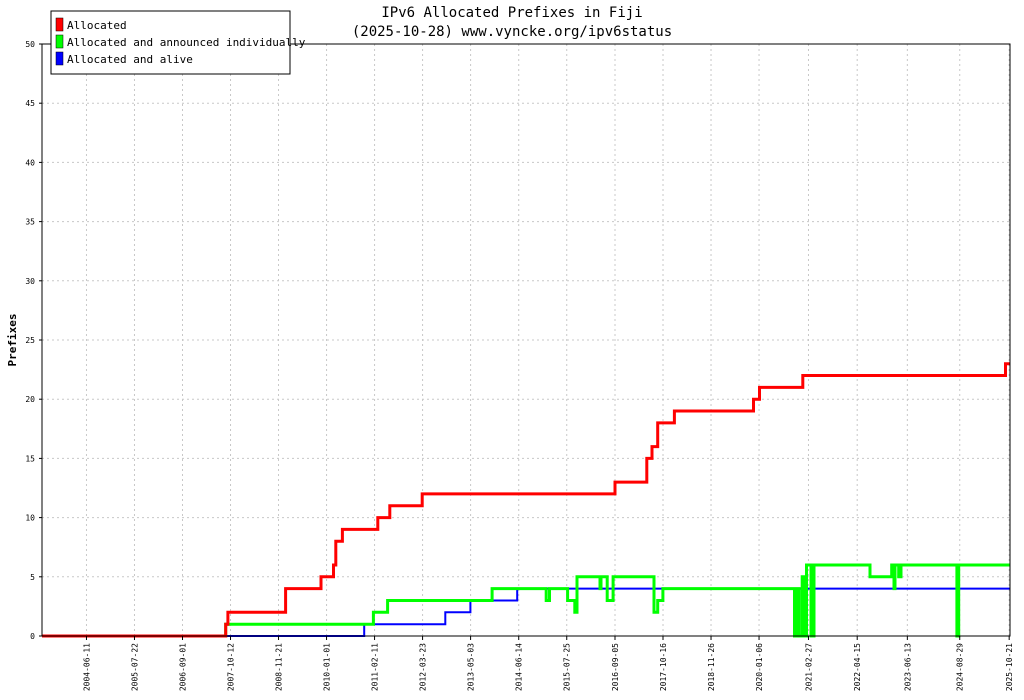  What do you see at coordinates (808, 667) in the screenshot?
I see `x-tick-label: 2021-02-27` at bounding box center [808, 667].